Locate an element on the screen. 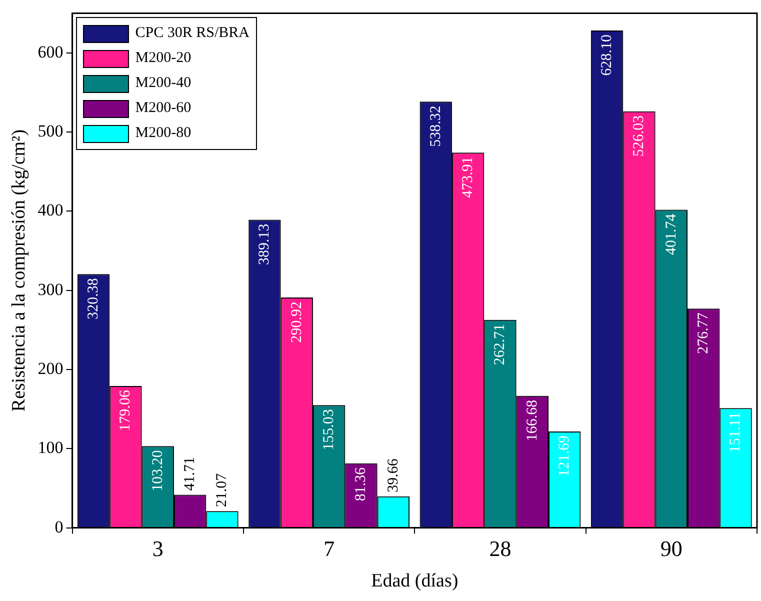 This screenshot has width=761, height=601. y-tick-label: 200 is located at coordinates (51, 368).